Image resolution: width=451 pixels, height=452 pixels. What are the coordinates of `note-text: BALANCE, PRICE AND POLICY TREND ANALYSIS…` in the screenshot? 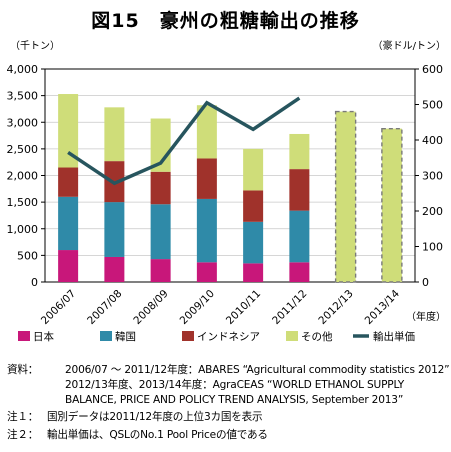 It's located at (234, 400).